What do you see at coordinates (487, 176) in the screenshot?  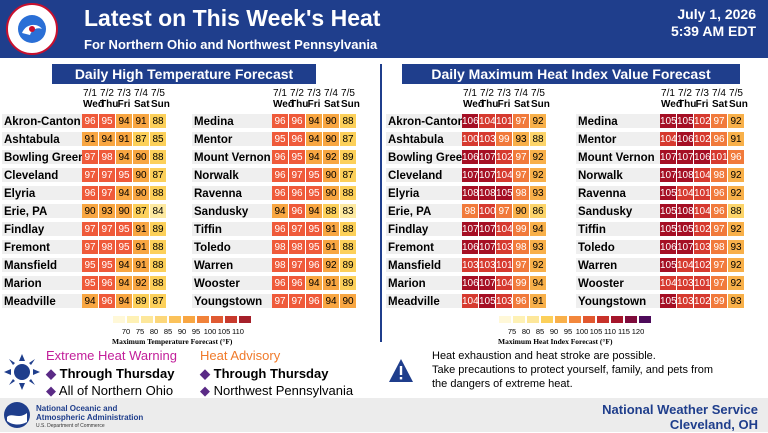 I see `forecast-value: 107` at bounding box center [487, 176].